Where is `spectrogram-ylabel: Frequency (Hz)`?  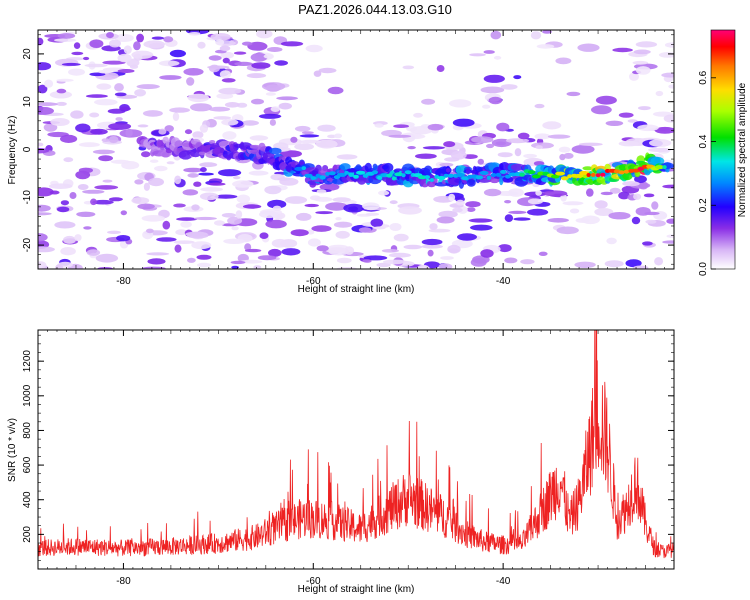 spectrogram-ylabel: Frequency (Hz) is located at coordinates (12, 150).